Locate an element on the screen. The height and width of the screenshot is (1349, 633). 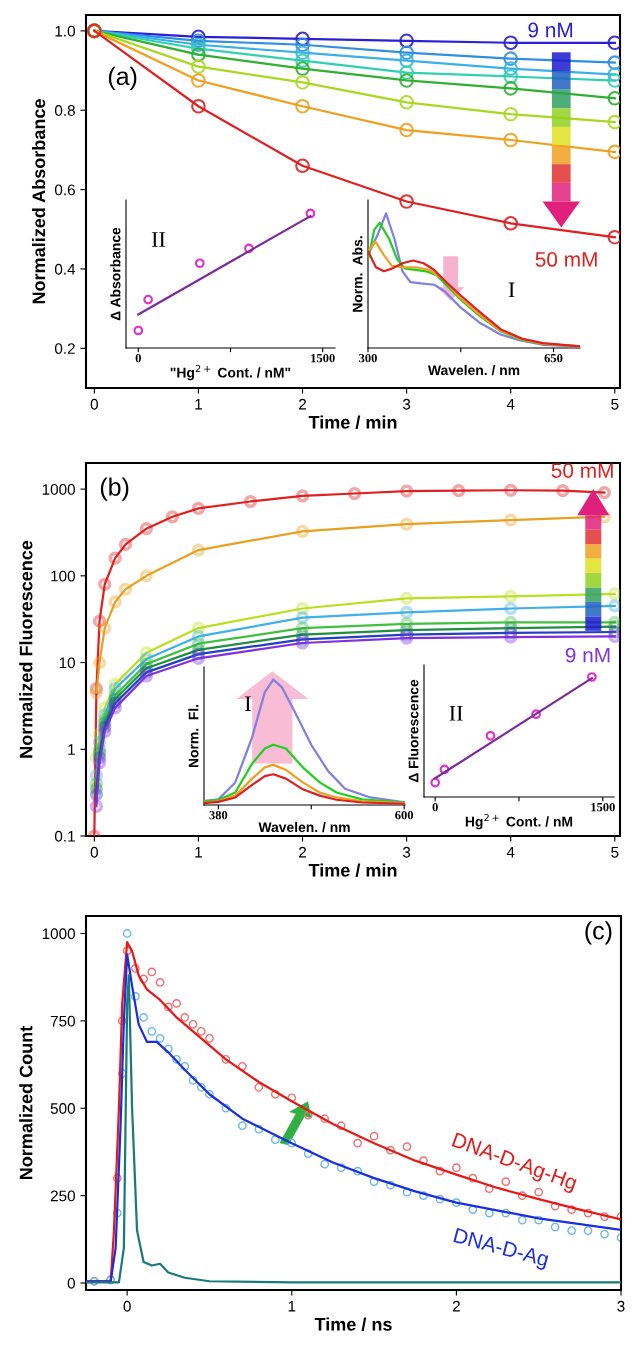
x-tick-label: 380 is located at coordinates (218, 815).